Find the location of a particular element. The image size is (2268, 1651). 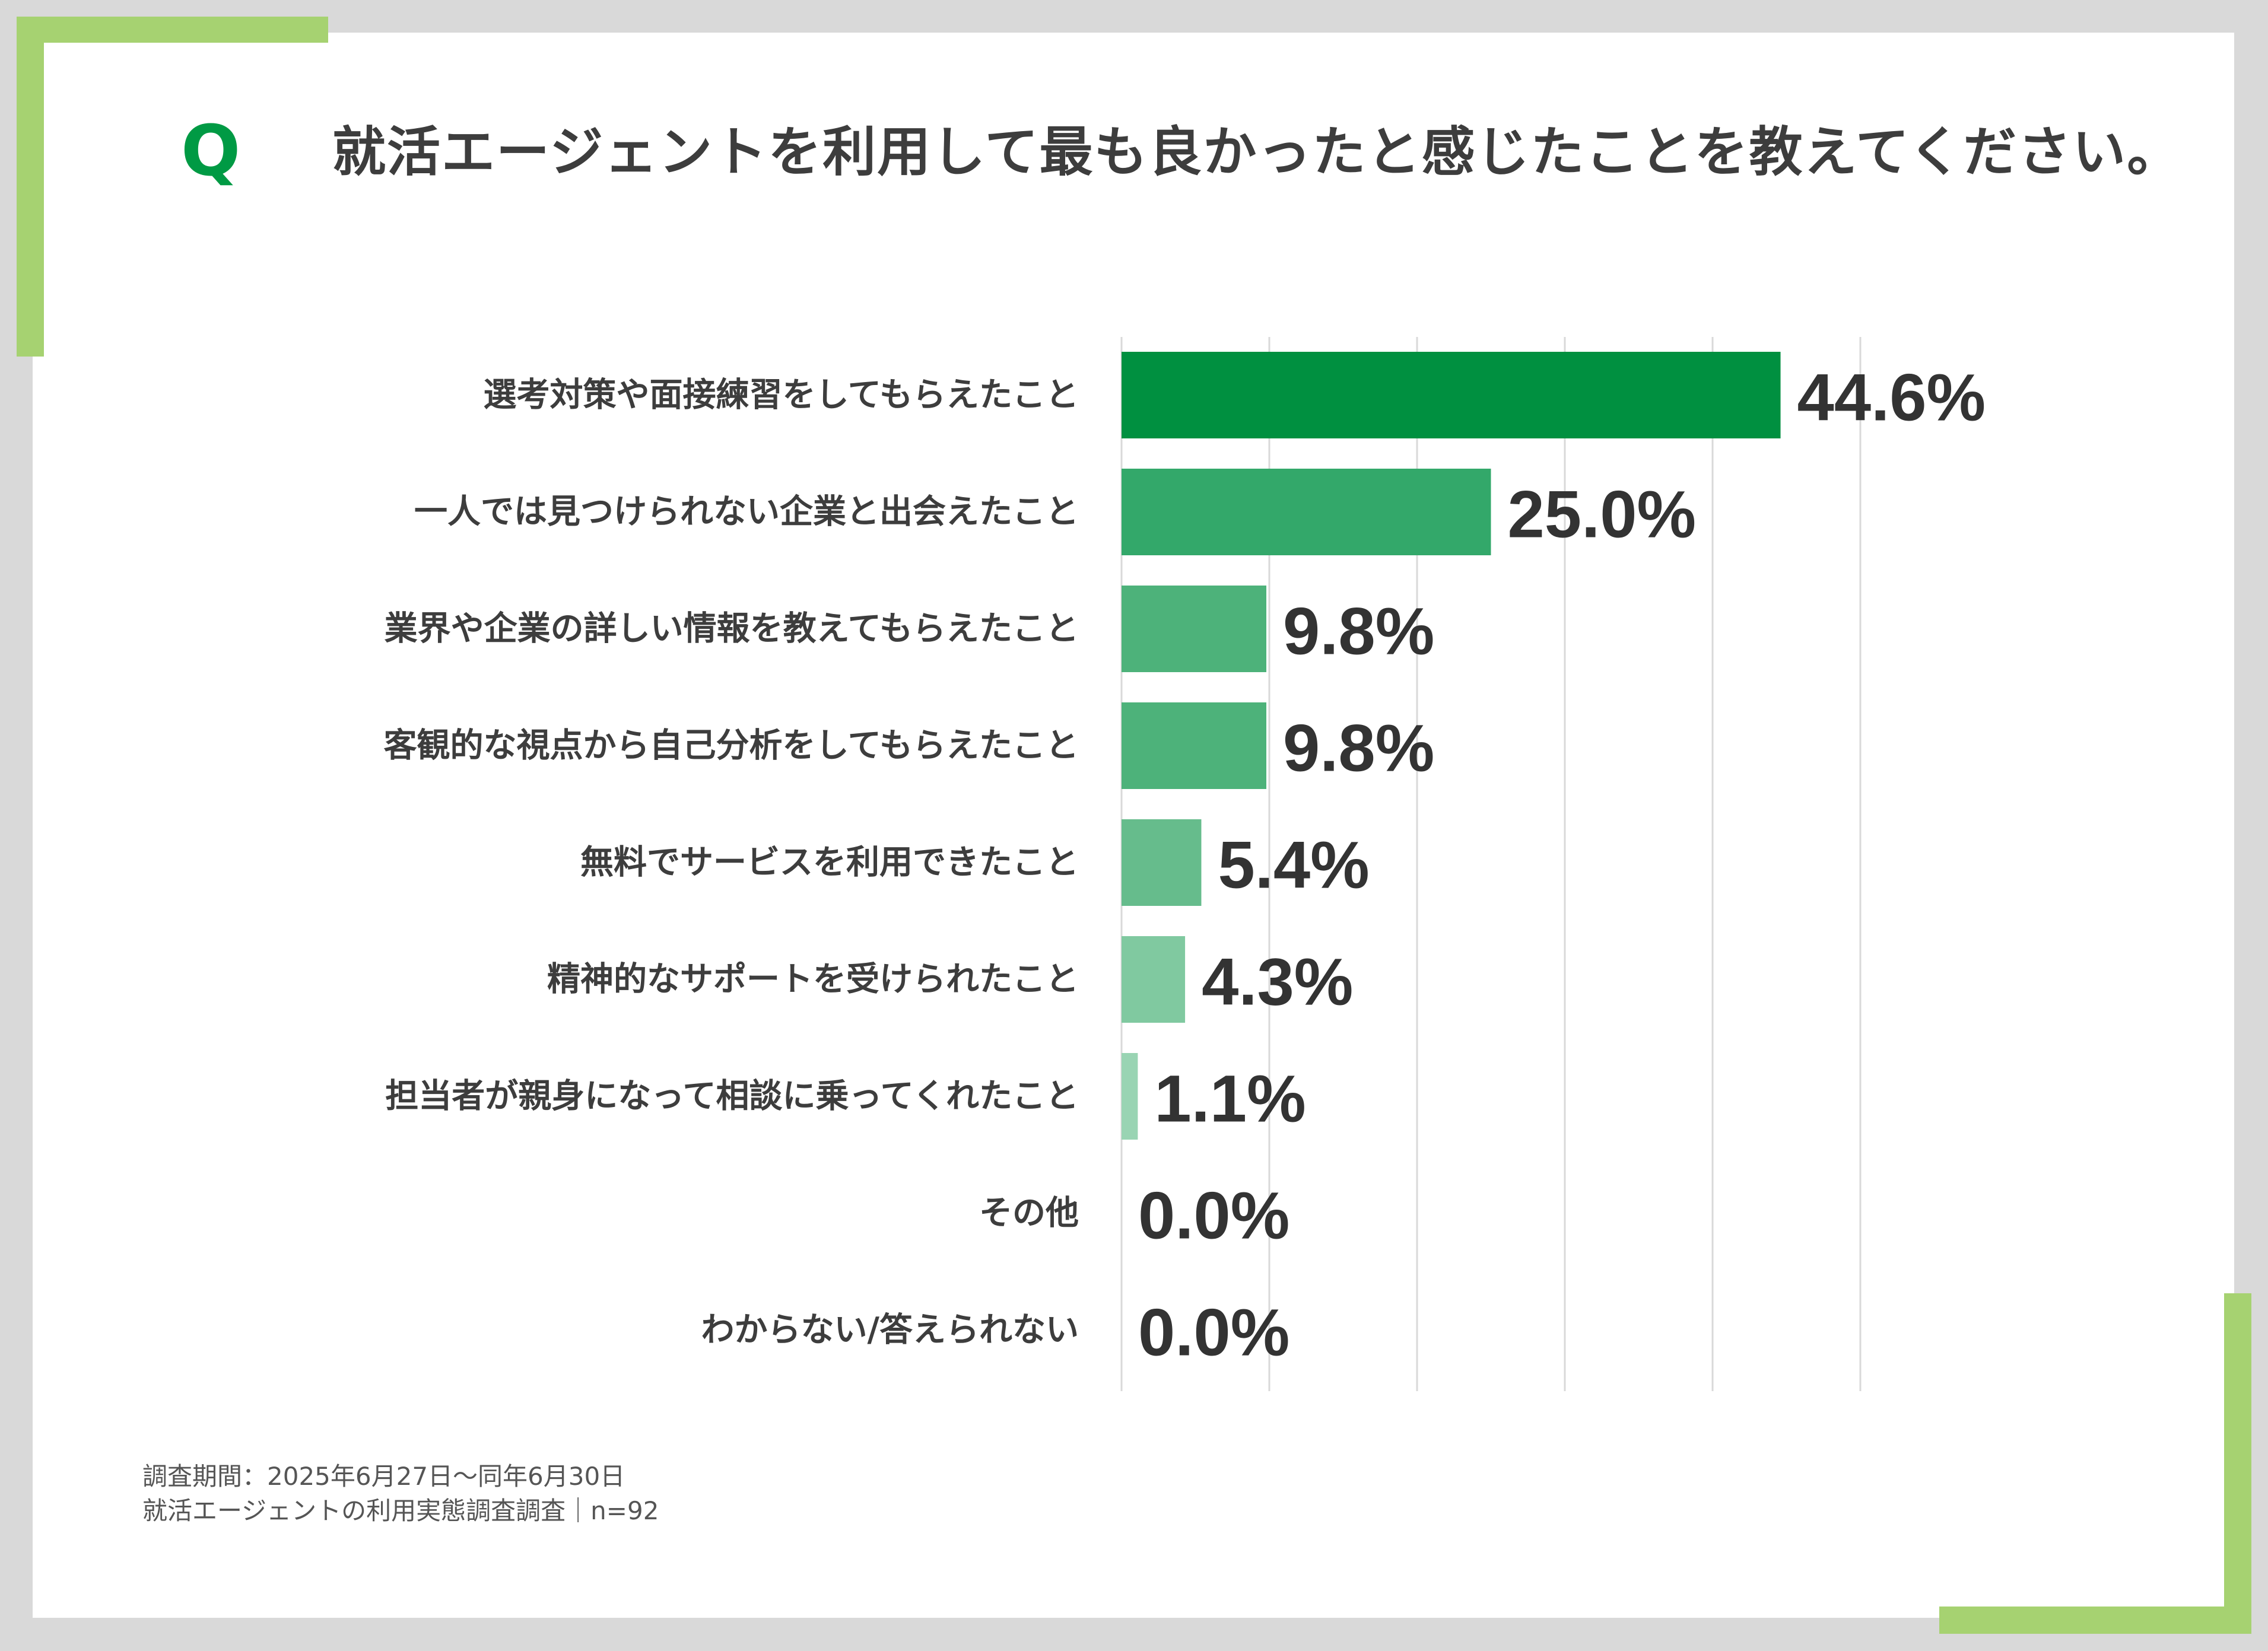

value-label-1: 44.6% is located at coordinates (1891, 398).